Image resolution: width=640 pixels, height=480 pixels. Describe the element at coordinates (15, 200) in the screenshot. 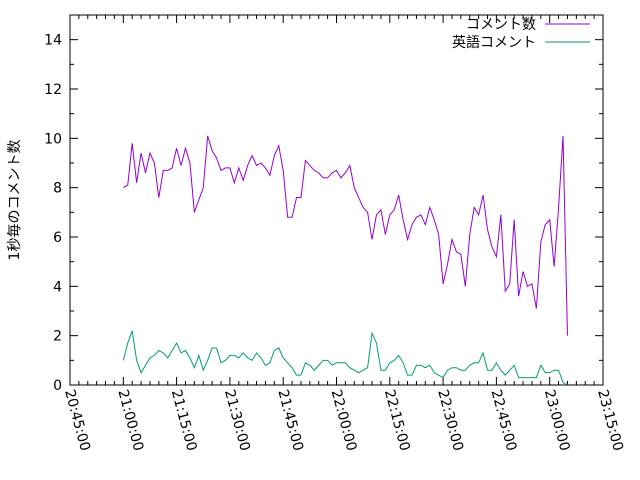

I see `y-axis-label: 1秒毎のコメント数` at that location.